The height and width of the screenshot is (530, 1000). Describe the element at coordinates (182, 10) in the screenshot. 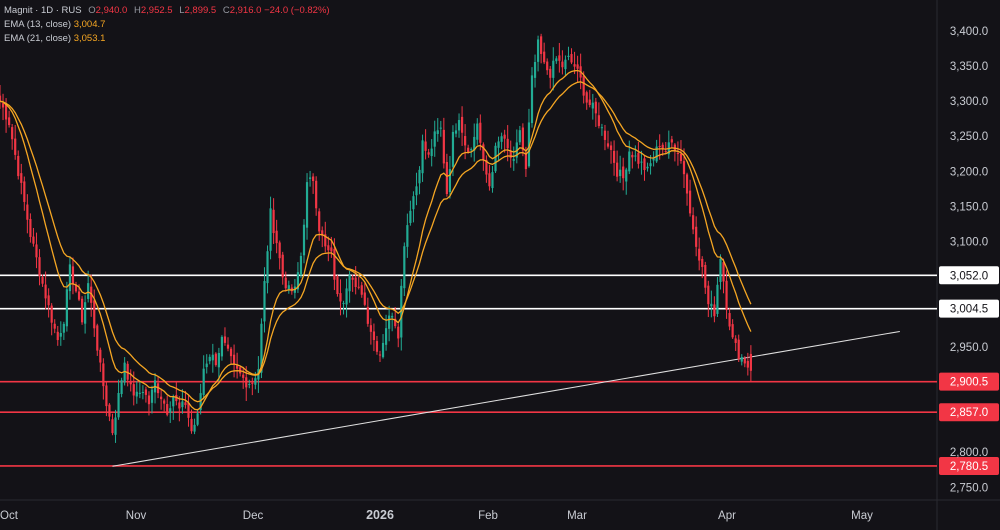

I see `legend-low-label: L` at that location.